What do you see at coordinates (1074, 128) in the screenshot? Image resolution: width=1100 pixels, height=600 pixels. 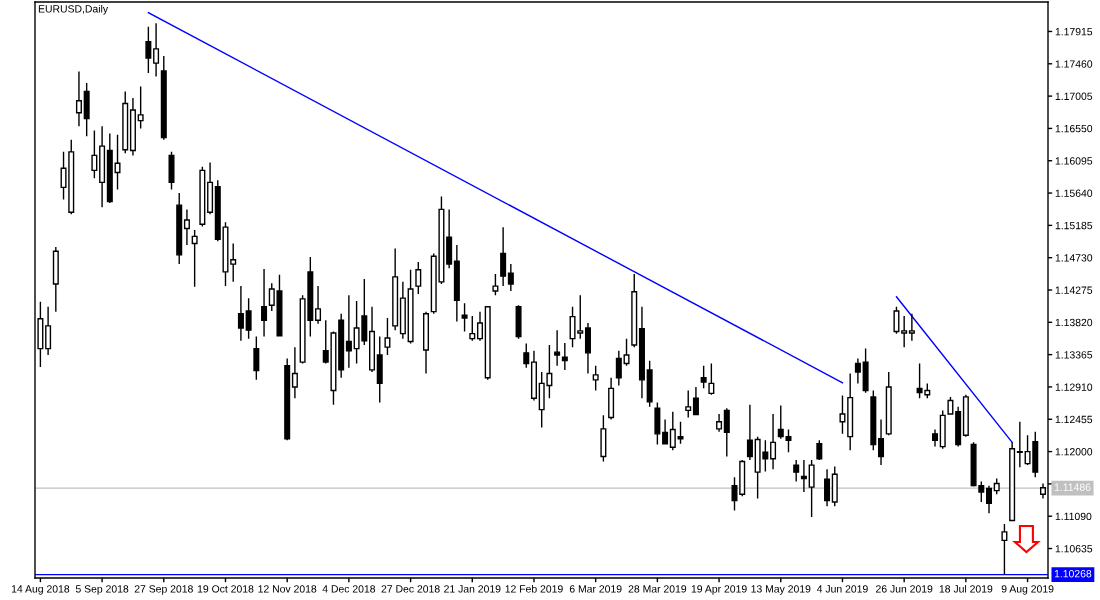 I see `y-tick-label: 1.16550` at bounding box center [1074, 128].